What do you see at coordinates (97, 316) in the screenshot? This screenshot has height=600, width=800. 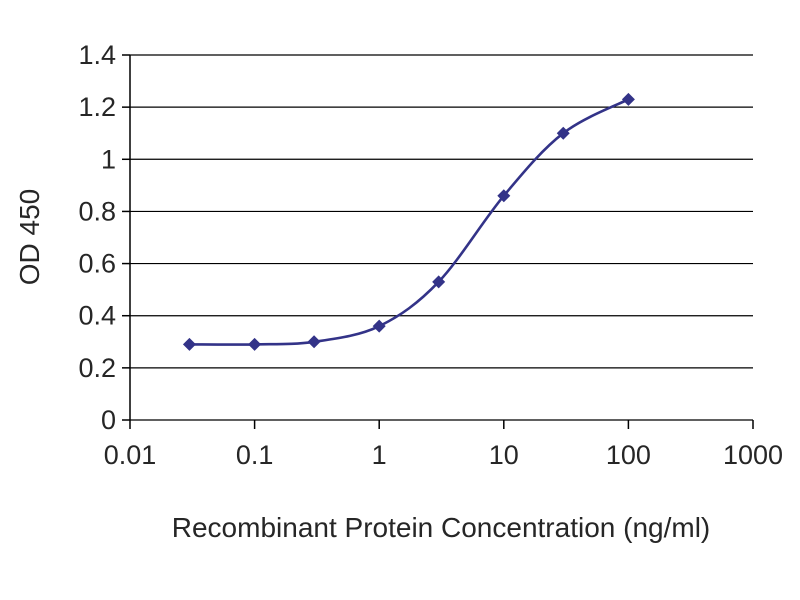 I see `y-tick-label: 0.4` at bounding box center [97, 316].